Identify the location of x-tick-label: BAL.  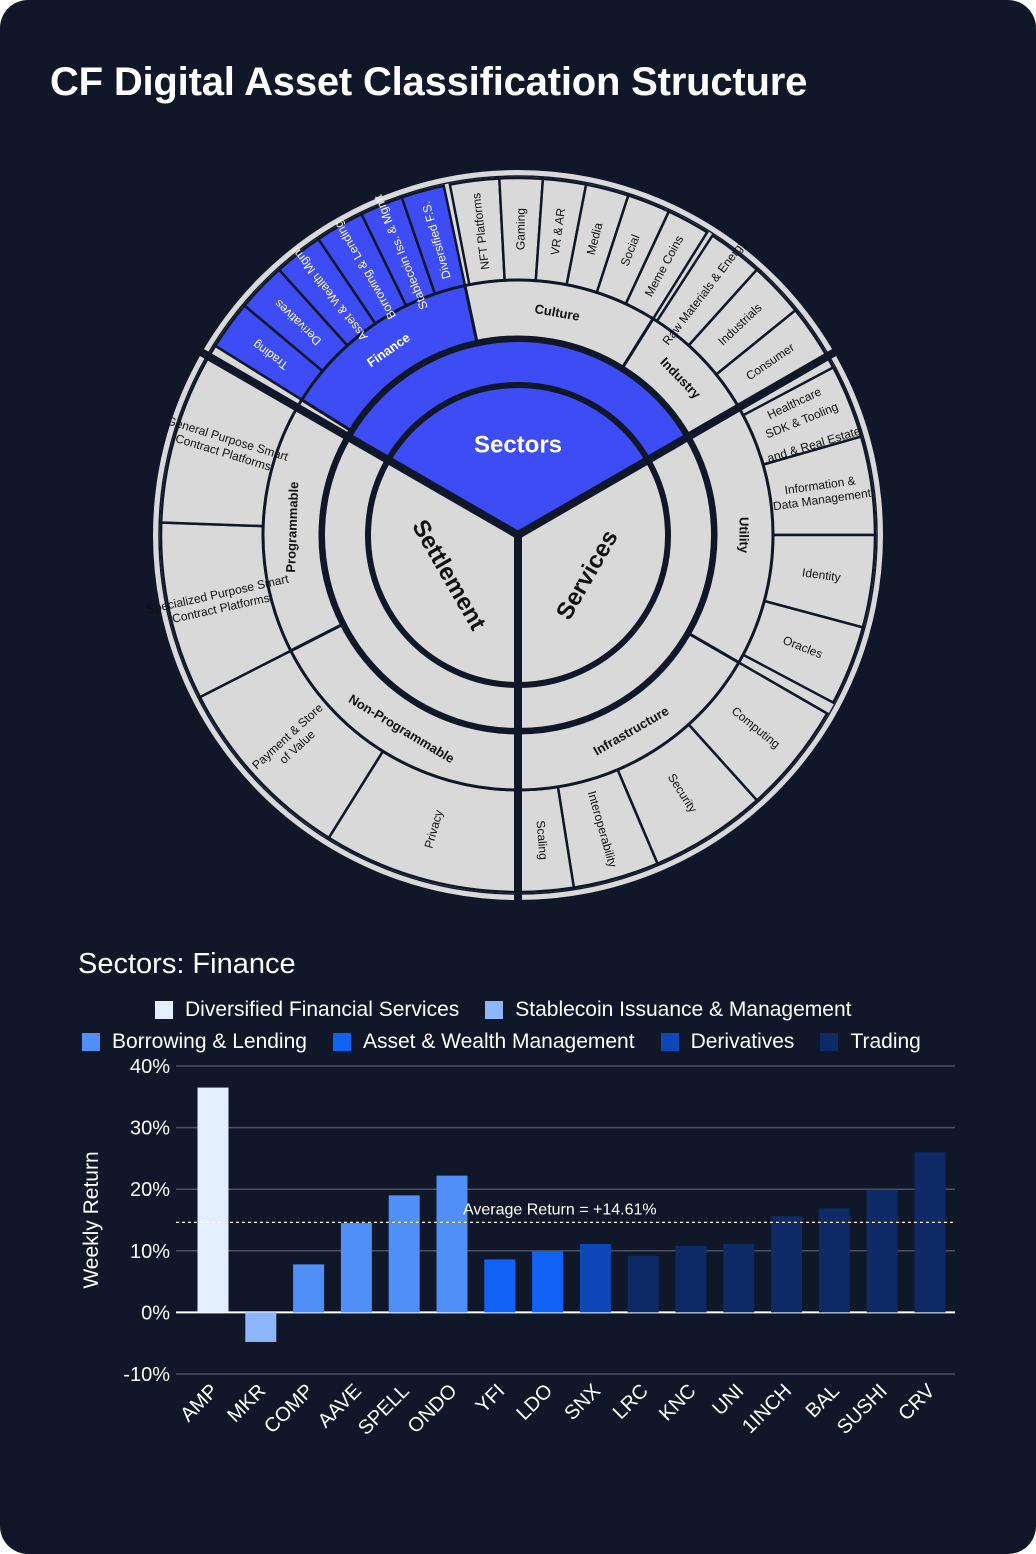
(823, 1401).